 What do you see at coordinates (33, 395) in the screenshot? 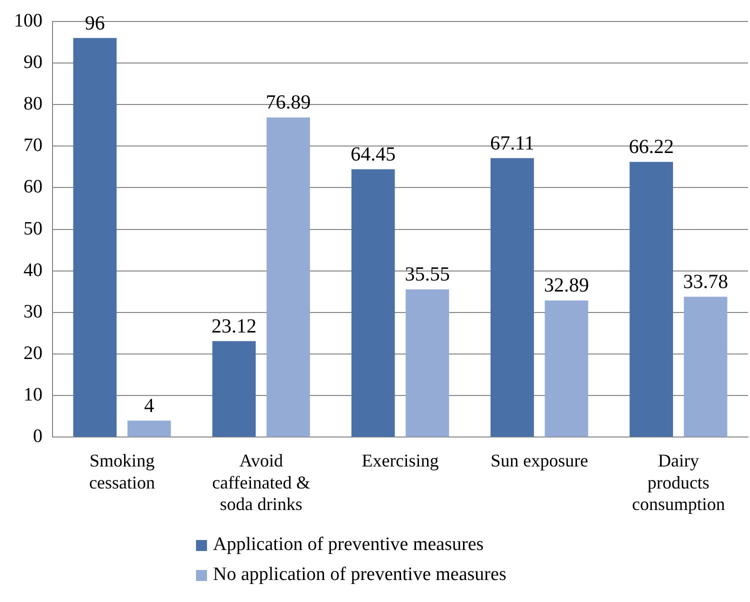
I see `y-tick-label: 10` at bounding box center [33, 395].